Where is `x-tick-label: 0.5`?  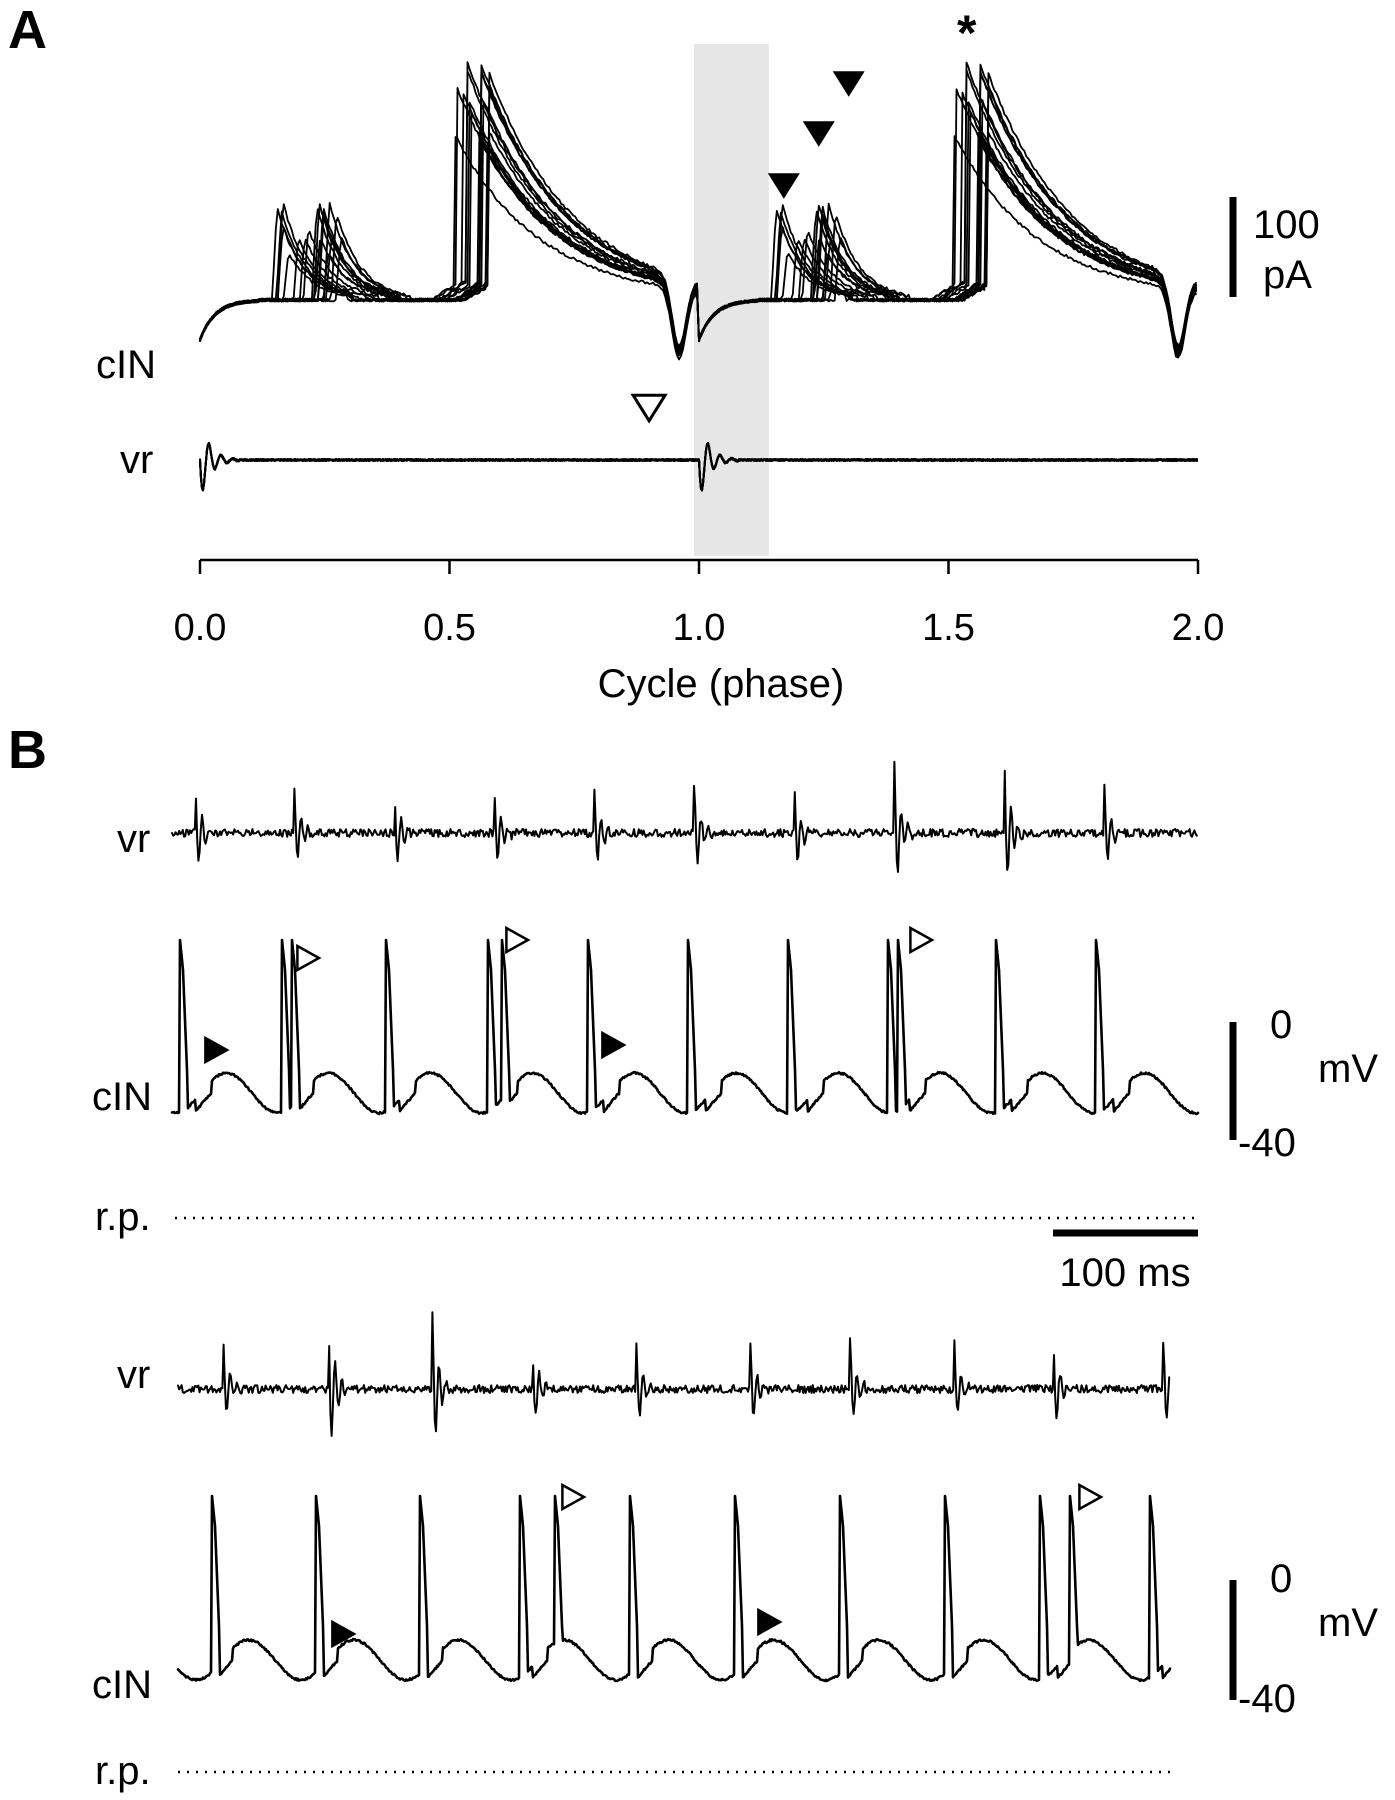
x-tick-label: 0.5 is located at coordinates (449, 628).